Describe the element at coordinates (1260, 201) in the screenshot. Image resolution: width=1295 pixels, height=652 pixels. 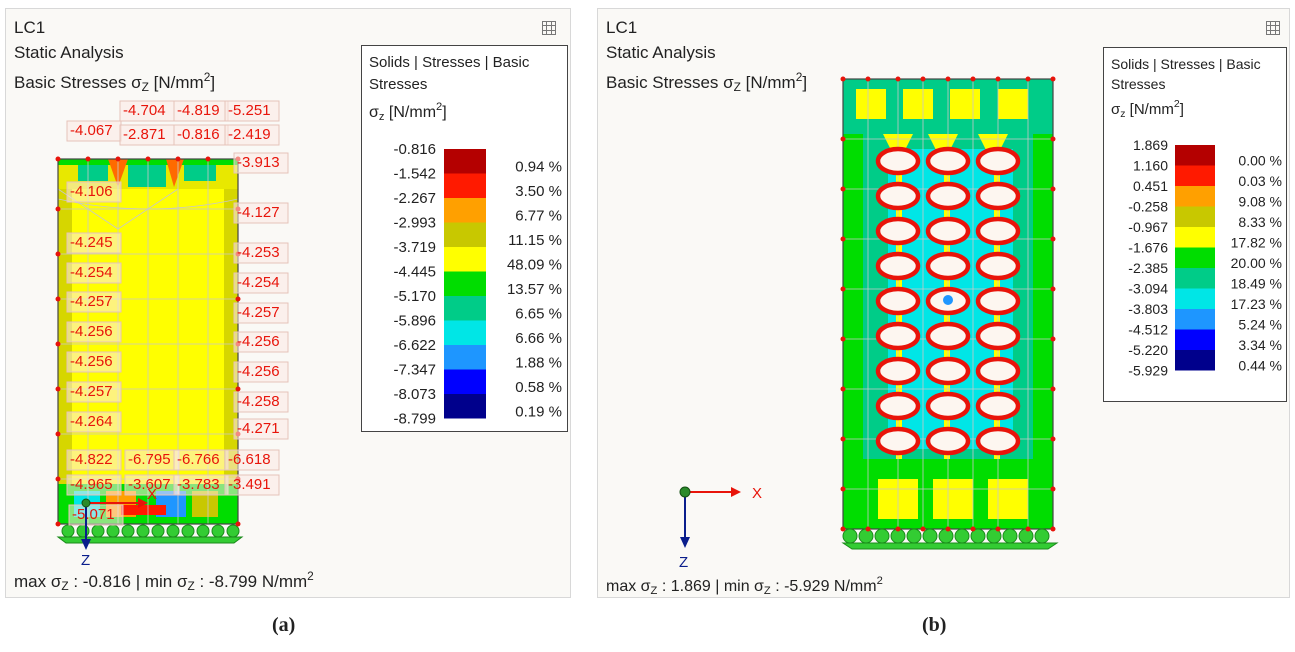
I see `legend-percent-2: 9.08 %` at that location.